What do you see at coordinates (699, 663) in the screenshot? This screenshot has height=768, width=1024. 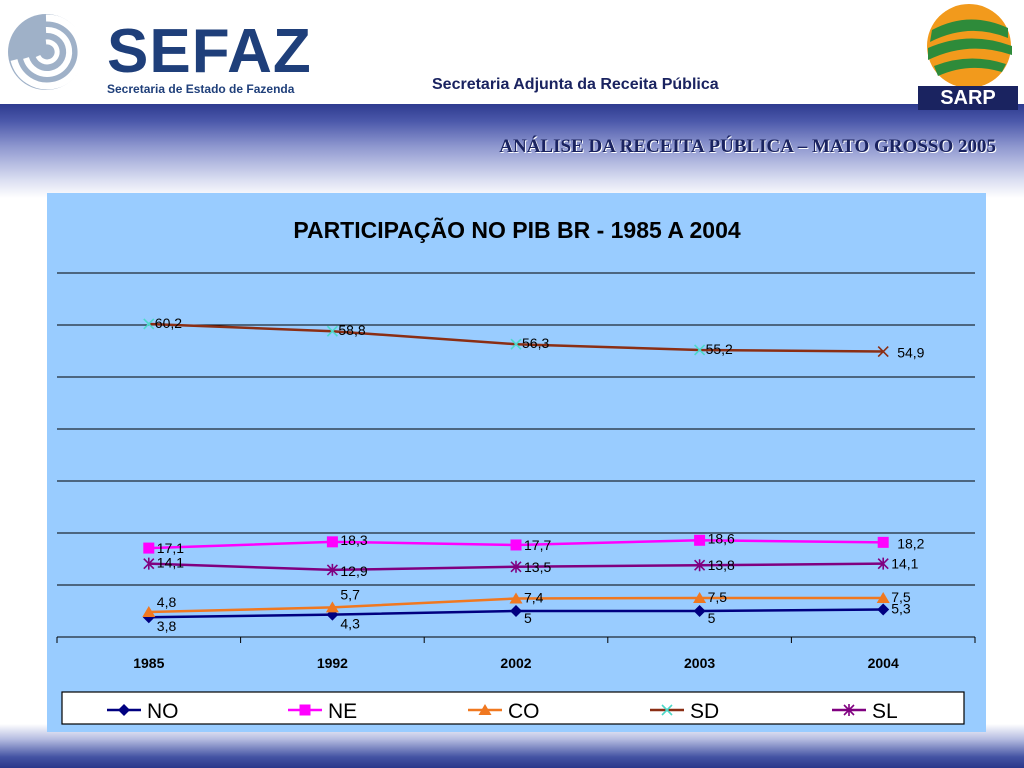 I see `x-tick-label: 2003` at bounding box center [699, 663].